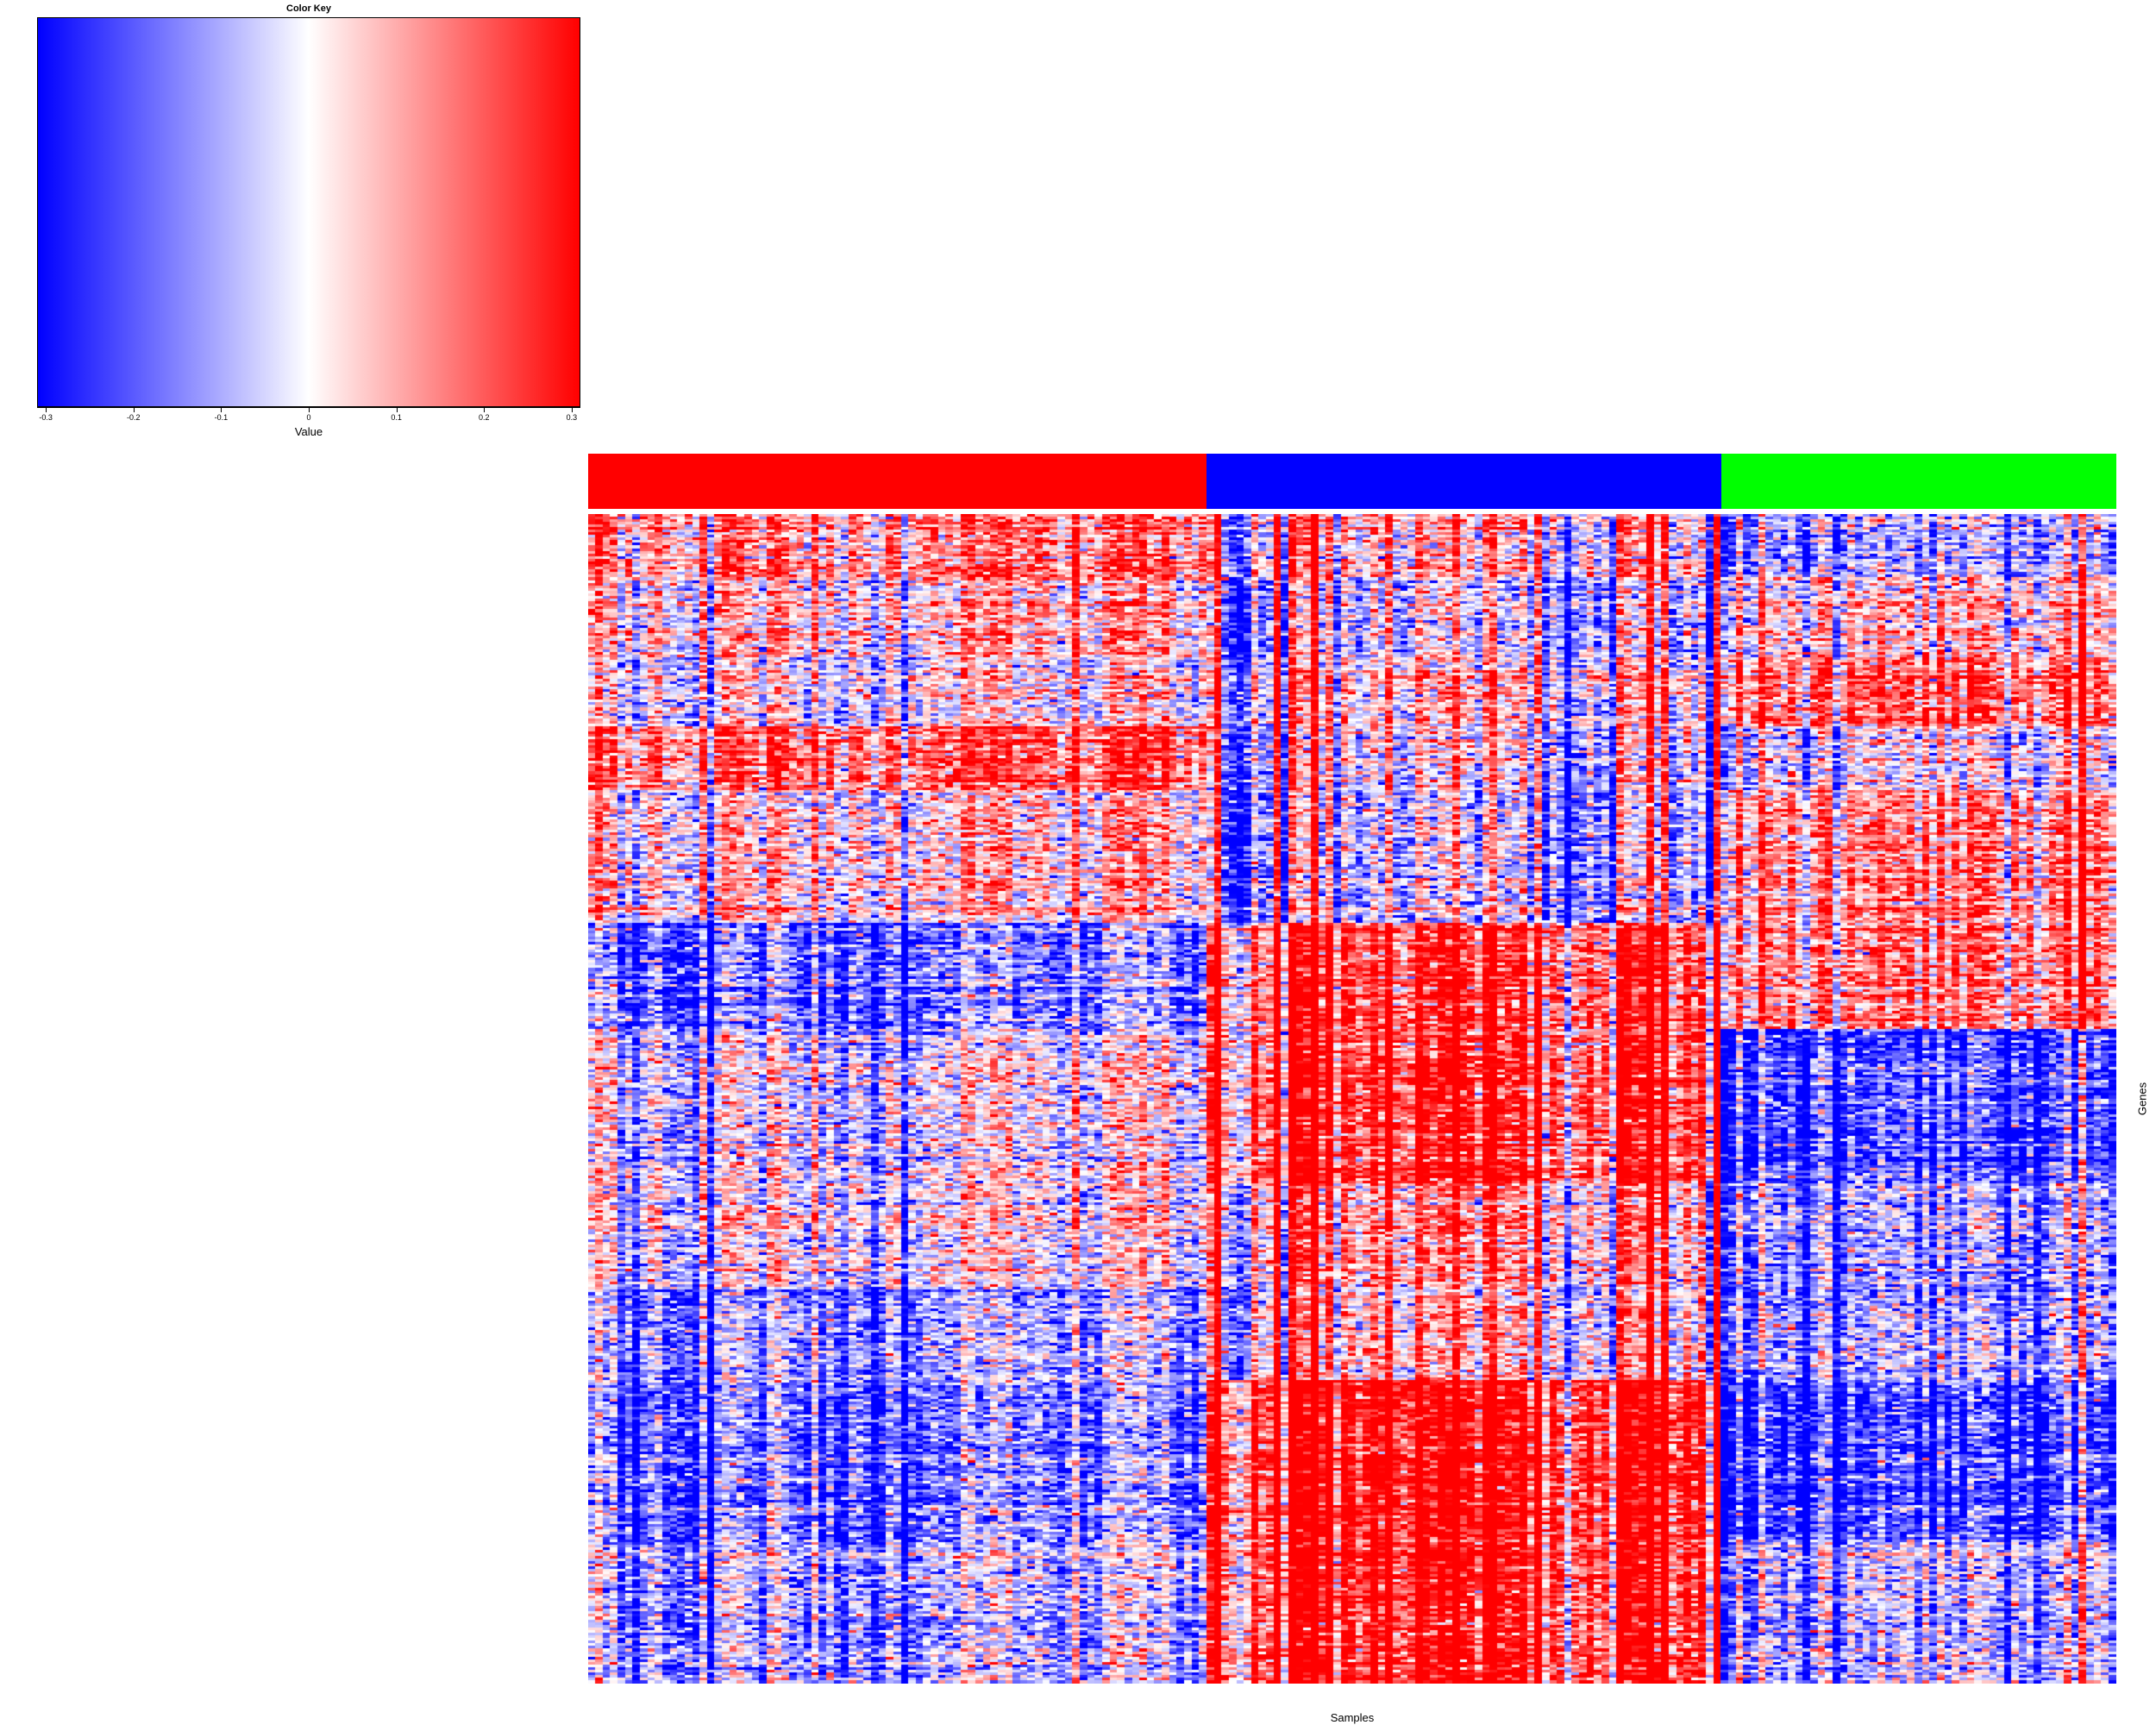 The image size is (2156, 1725). Describe the element at coordinates (1352, 1718) in the screenshot. I see `x-axis-label: Samples` at that location.